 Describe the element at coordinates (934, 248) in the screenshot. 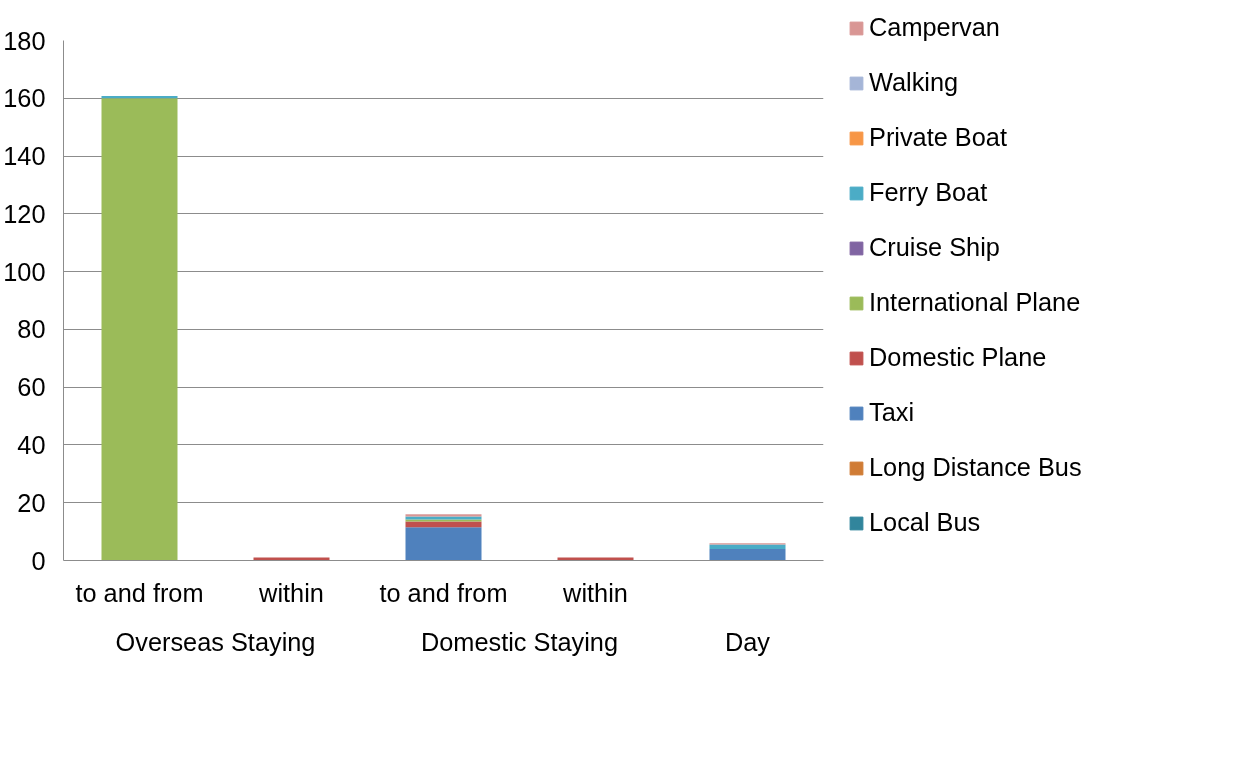

I see `legend-label: Cruise Ship` at that location.